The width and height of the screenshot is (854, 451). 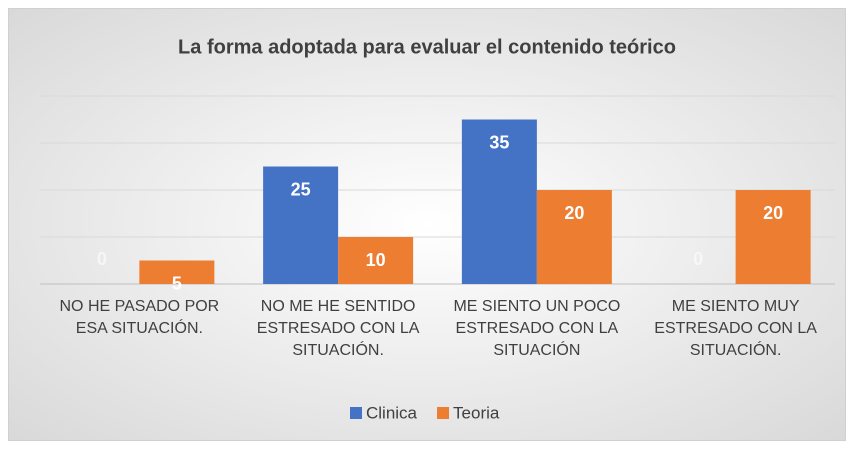 What do you see at coordinates (476, 412) in the screenshot?
I see `legend-label: Teoria` at bounding box center [476, 412].